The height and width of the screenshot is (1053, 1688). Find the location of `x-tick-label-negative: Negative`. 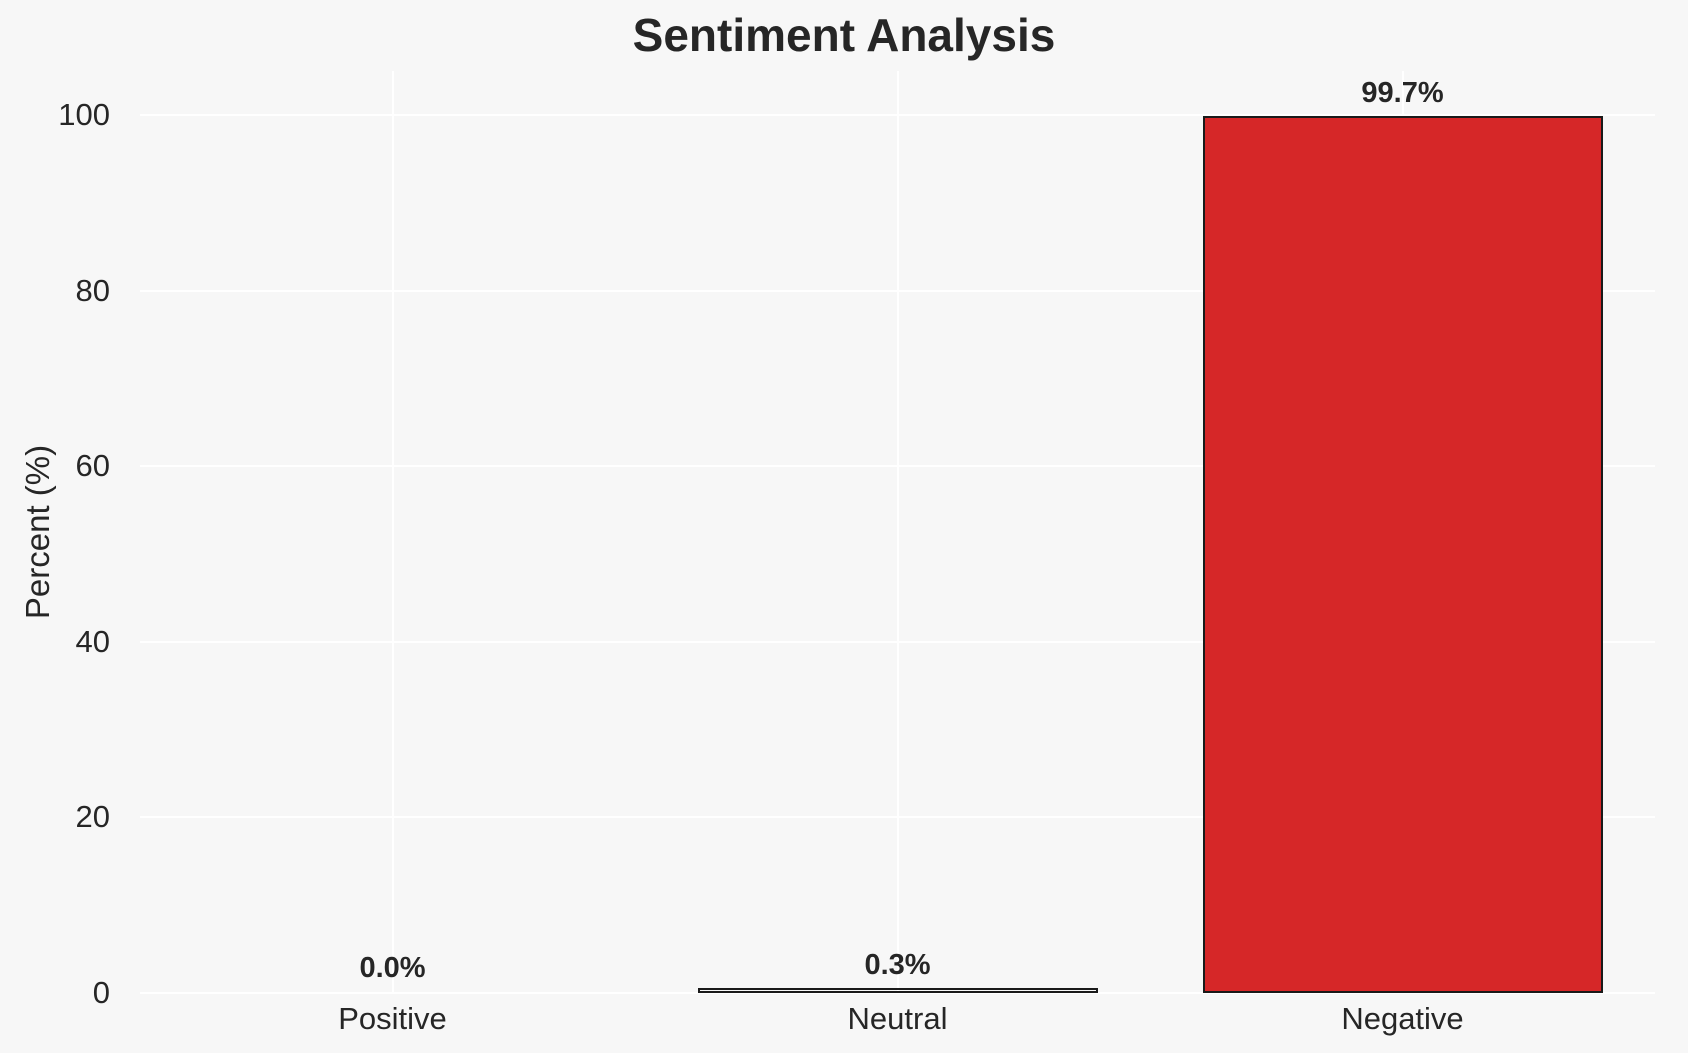

x-tick-label-negative: Negative is located at coordinates (1402, 1018).